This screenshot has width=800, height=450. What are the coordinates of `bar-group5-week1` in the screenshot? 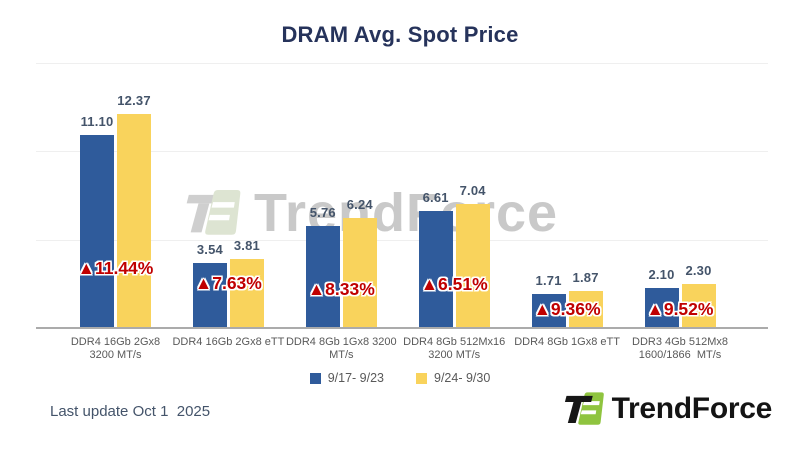 It's located at (548, 311).